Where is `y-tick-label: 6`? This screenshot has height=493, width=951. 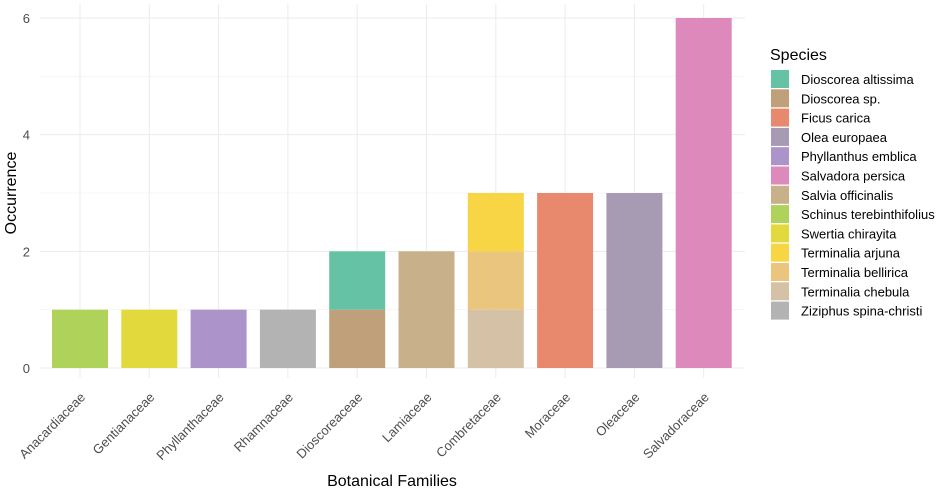 y-tick-label: 6 is located at coordinates (26, 18).